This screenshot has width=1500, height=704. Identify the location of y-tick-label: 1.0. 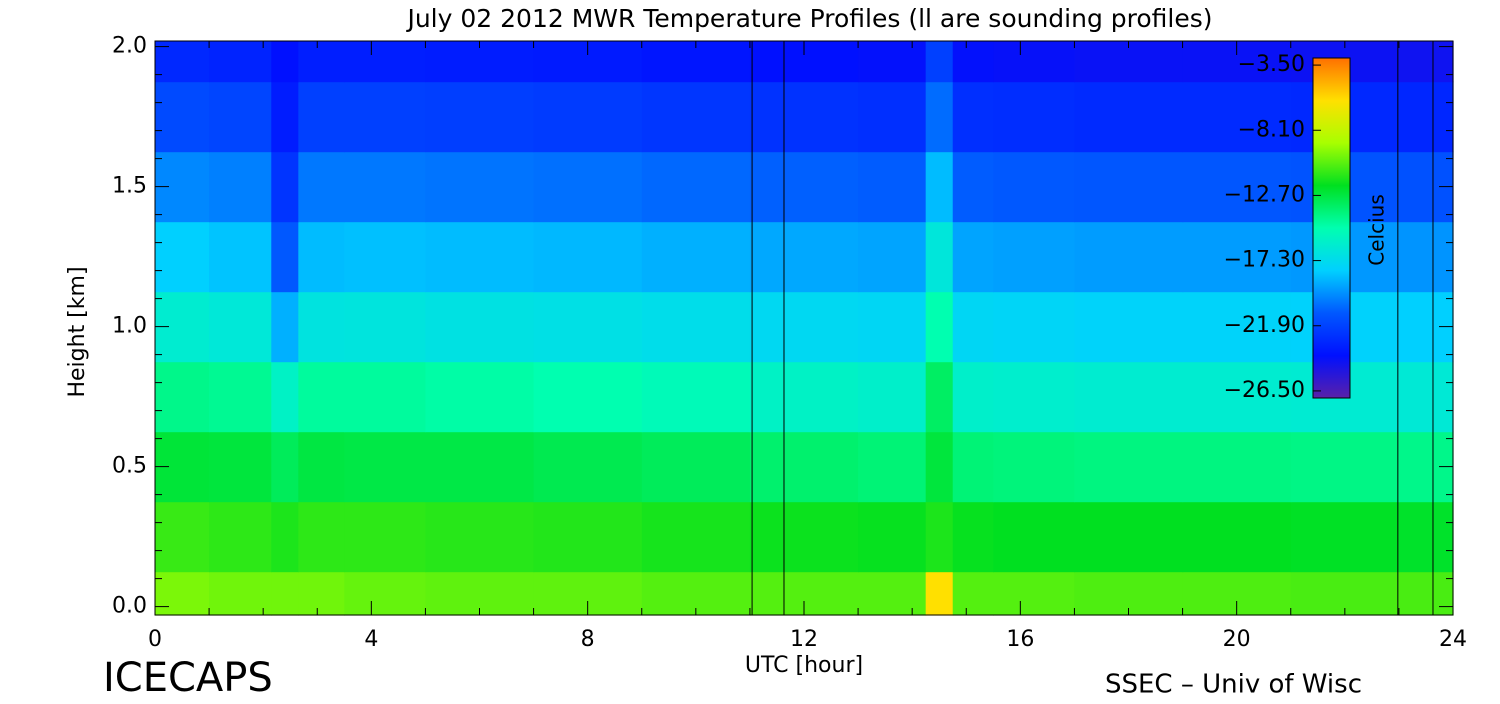
(129, 326).